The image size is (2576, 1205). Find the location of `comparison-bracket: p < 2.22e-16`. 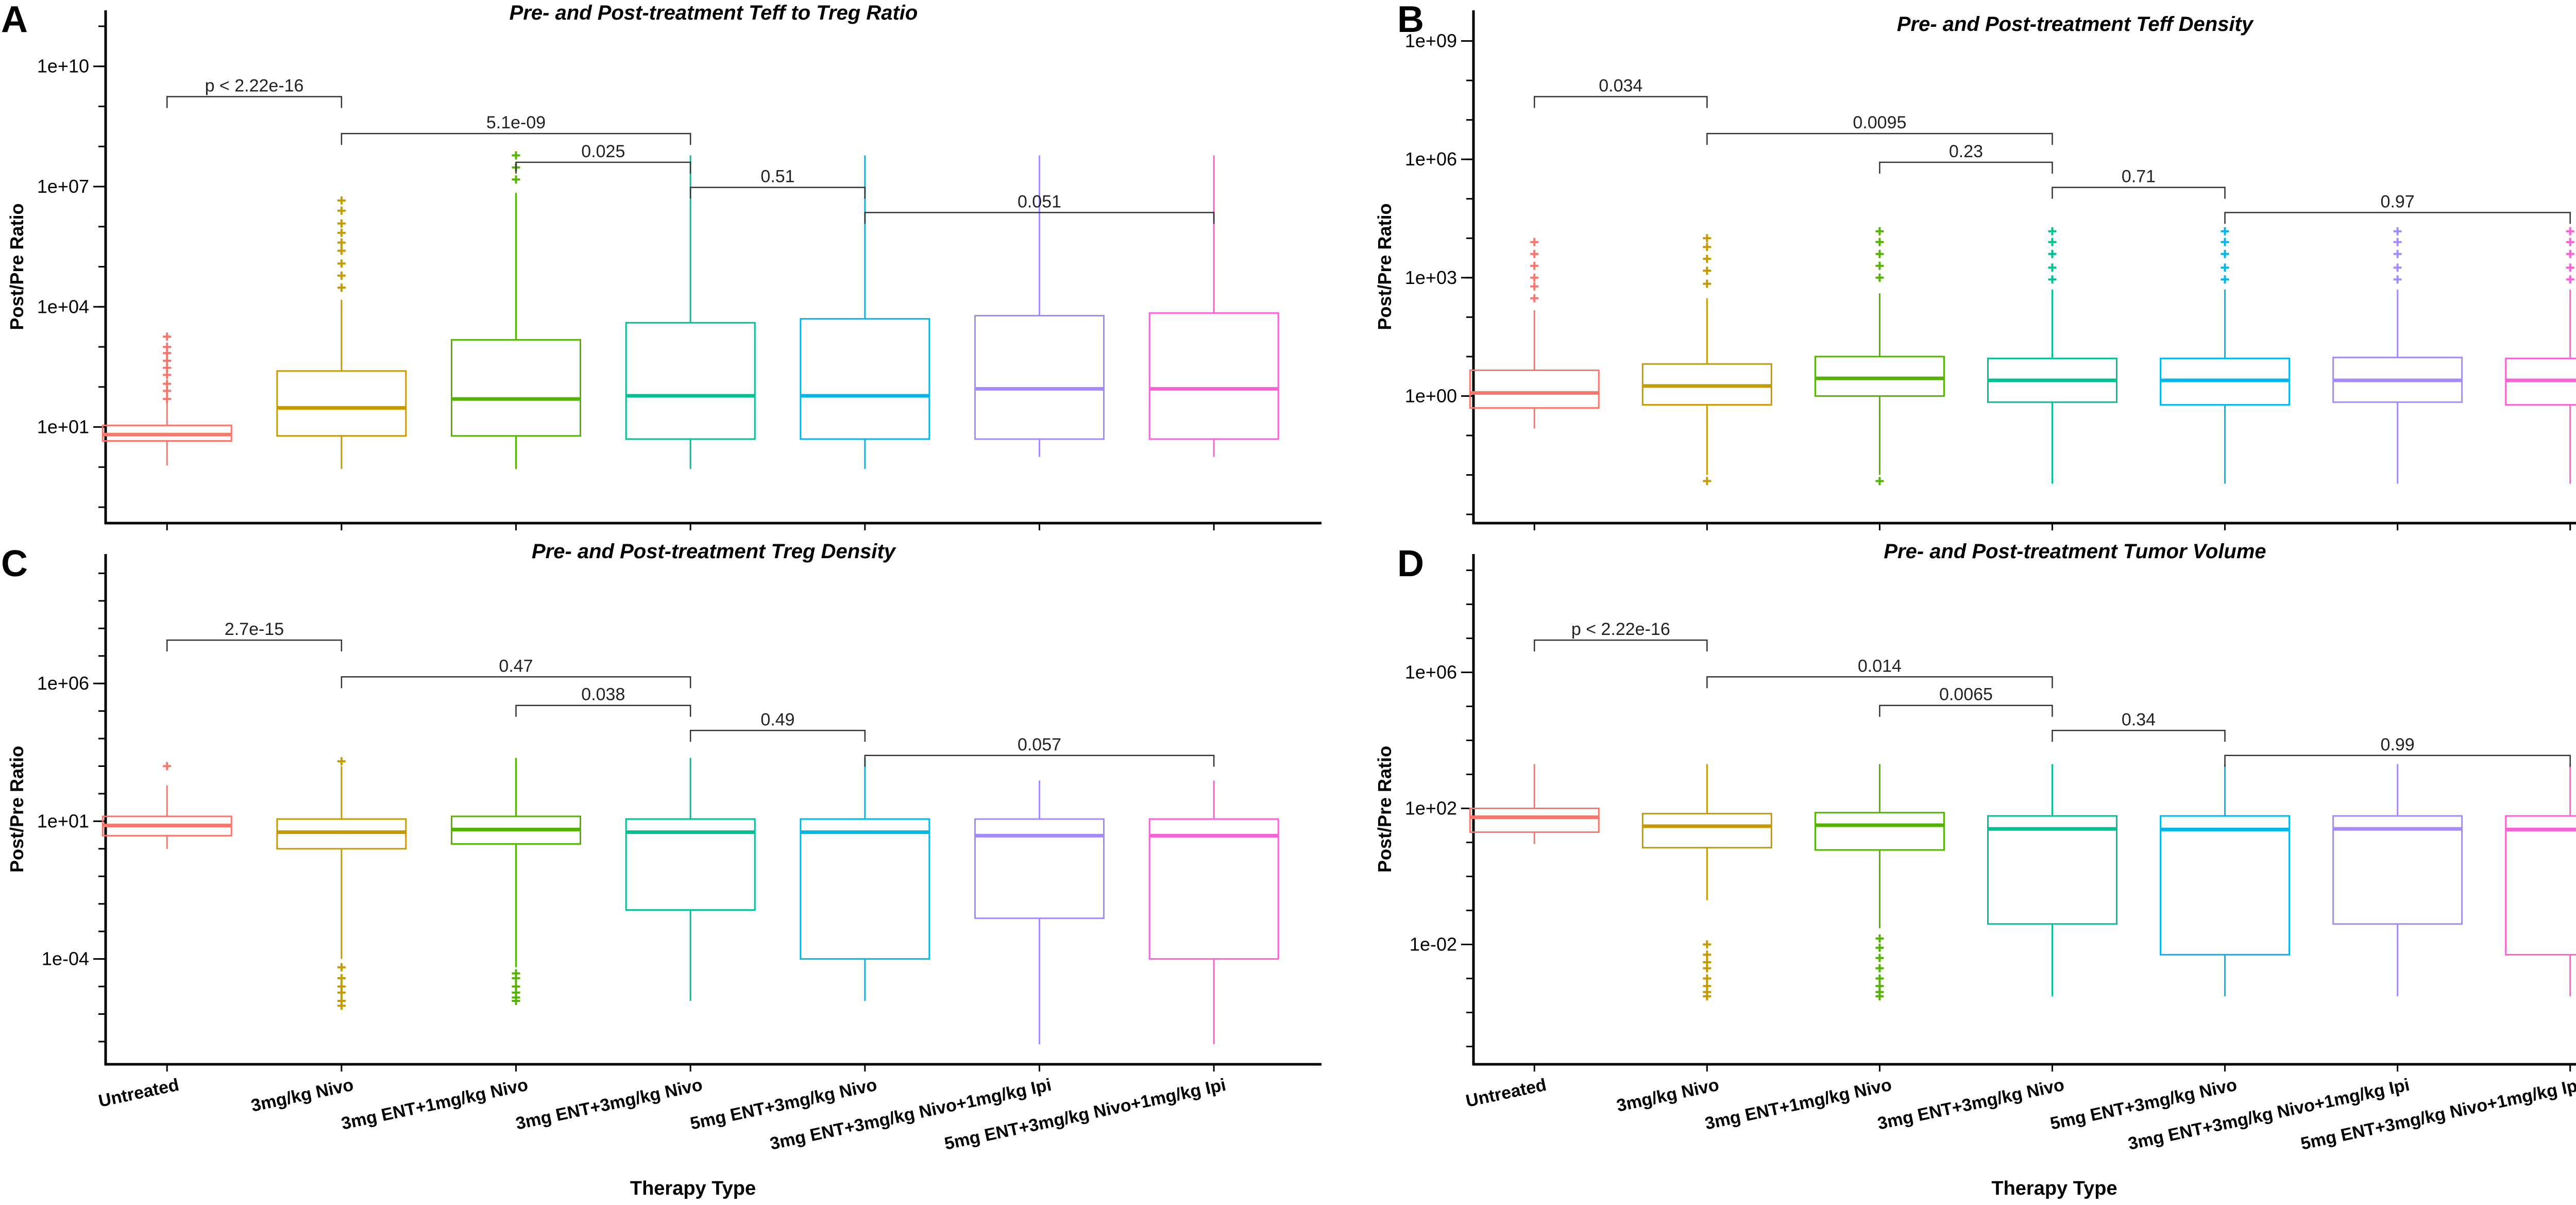

comparison-bracket: p < 2.22e-16 is located at coordinates (254, 92).